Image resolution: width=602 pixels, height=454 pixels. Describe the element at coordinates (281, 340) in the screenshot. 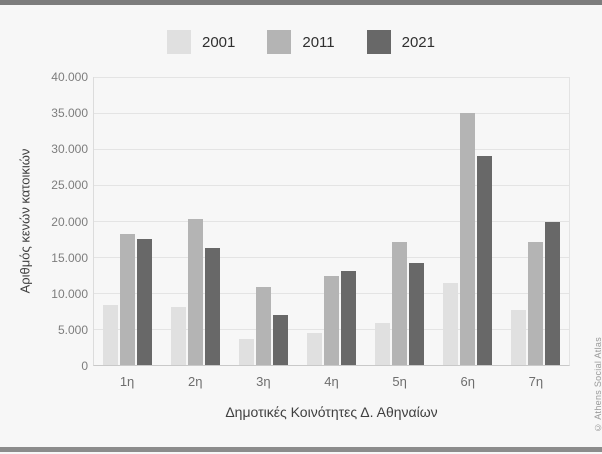

I see `bar-2021-3η` at that location.